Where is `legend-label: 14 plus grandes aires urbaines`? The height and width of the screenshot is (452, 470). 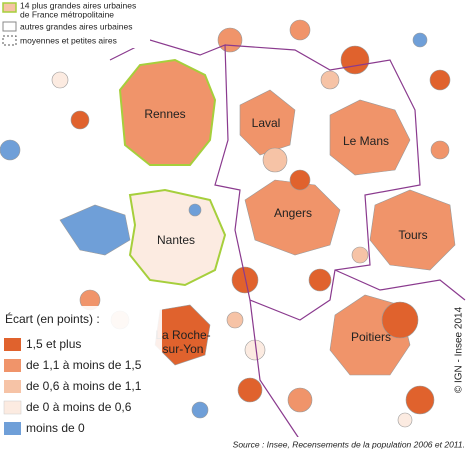
legend-label: 14 plus grandes aires urbaines is located at coordinates (78, 5).